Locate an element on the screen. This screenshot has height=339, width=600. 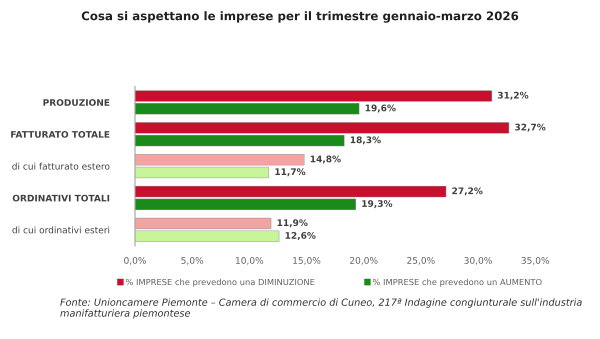
y-tick-label: ORDINATIVI TOTALI is located at coordinates (61, 198).